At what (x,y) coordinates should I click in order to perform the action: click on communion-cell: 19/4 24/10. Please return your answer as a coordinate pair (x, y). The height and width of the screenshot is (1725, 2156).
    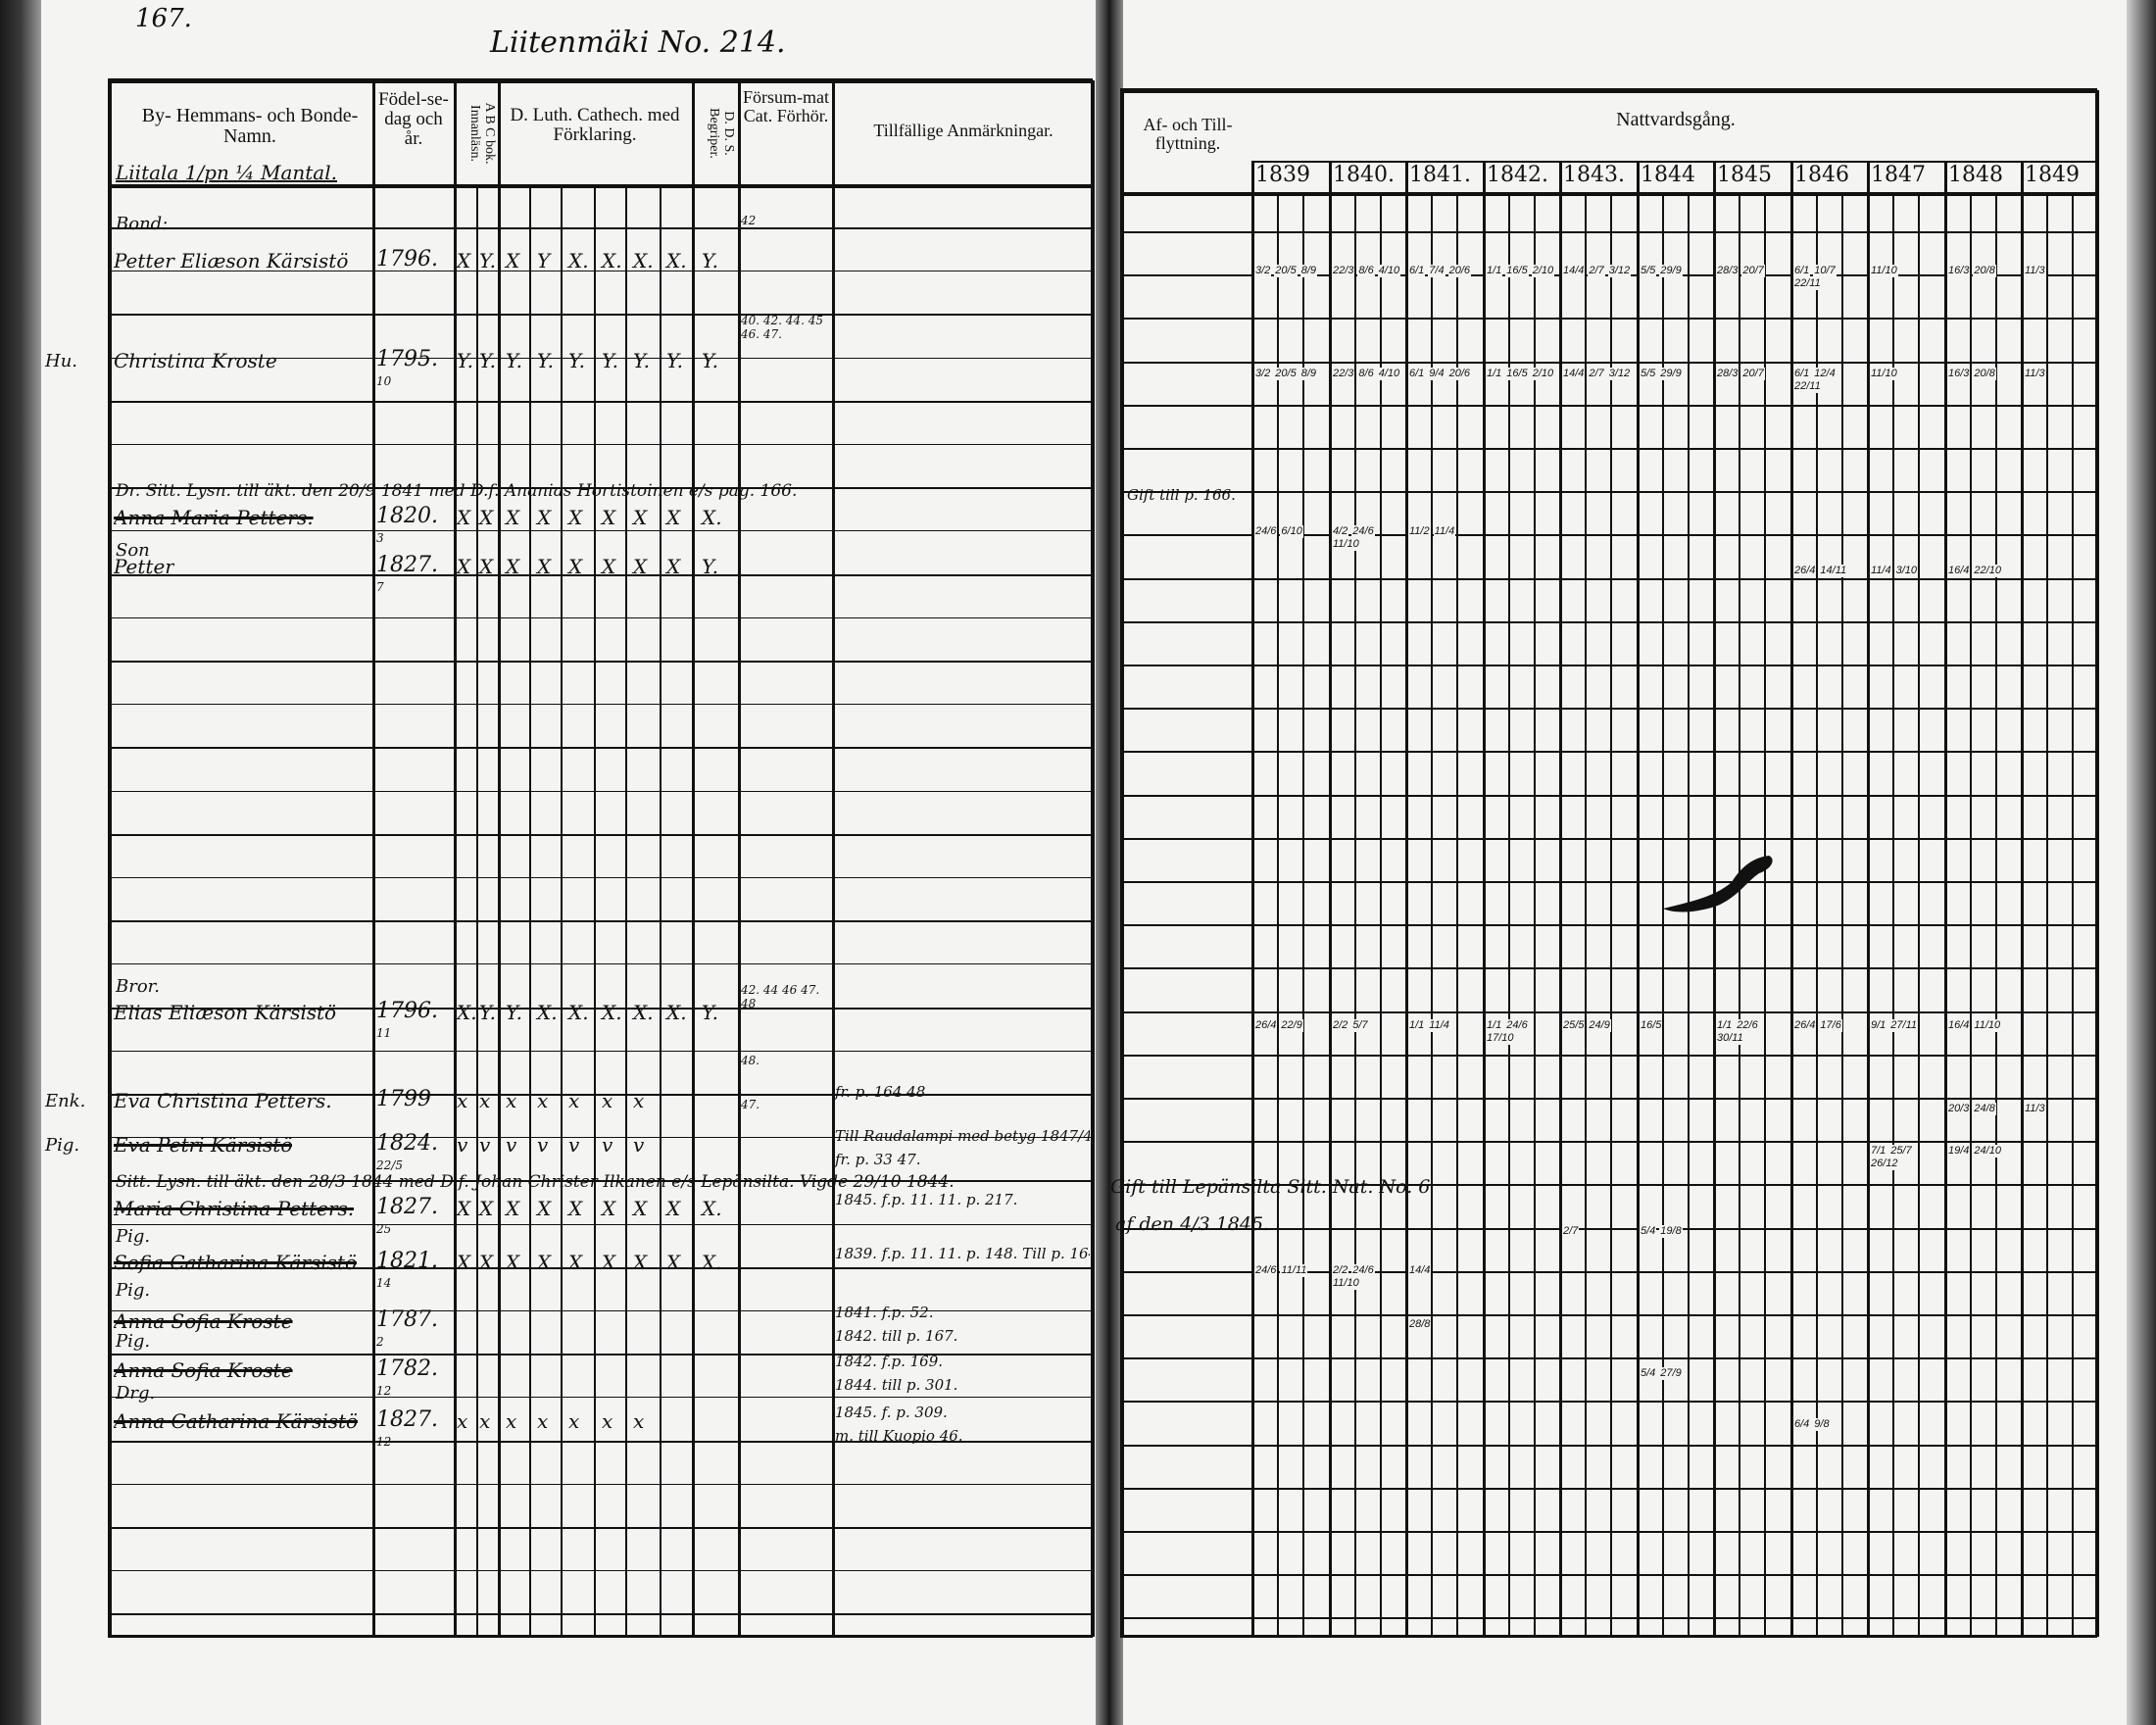
    Looking at the image, I should click on (1983, 1151).